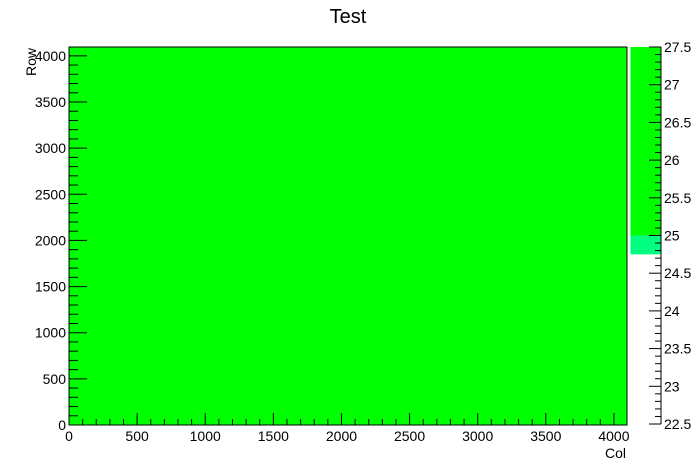 This screenshot has height=472, width=696. What do you see at coordinates (677, 273) in the screenshot?
I see `z-tick-label: 24.5` at bounding box center [677, 273].